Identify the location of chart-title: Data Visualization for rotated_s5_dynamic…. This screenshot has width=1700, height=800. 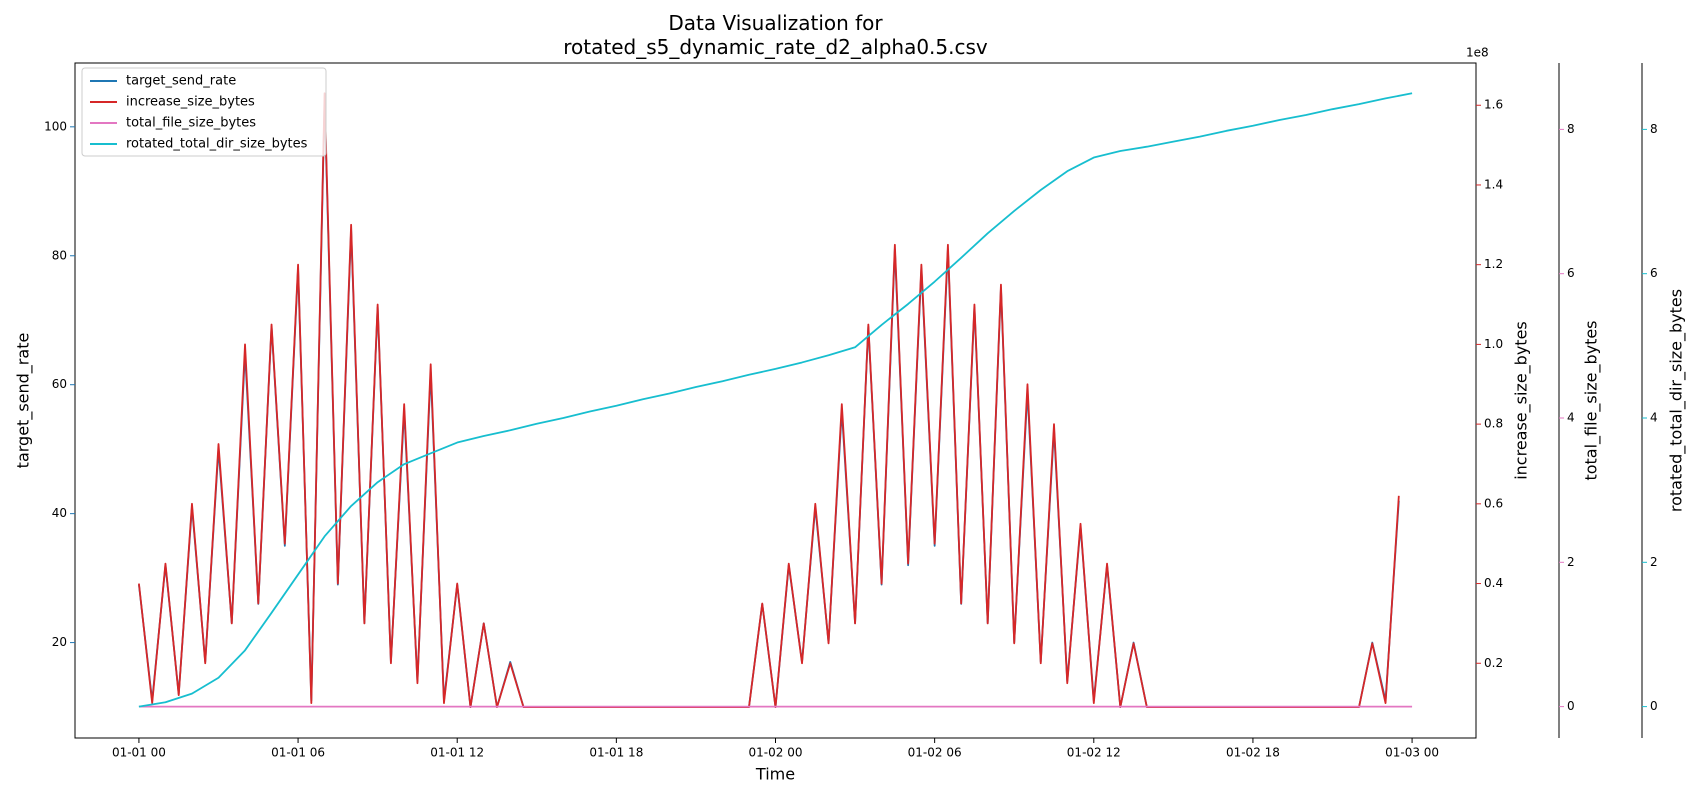
(775, 35).